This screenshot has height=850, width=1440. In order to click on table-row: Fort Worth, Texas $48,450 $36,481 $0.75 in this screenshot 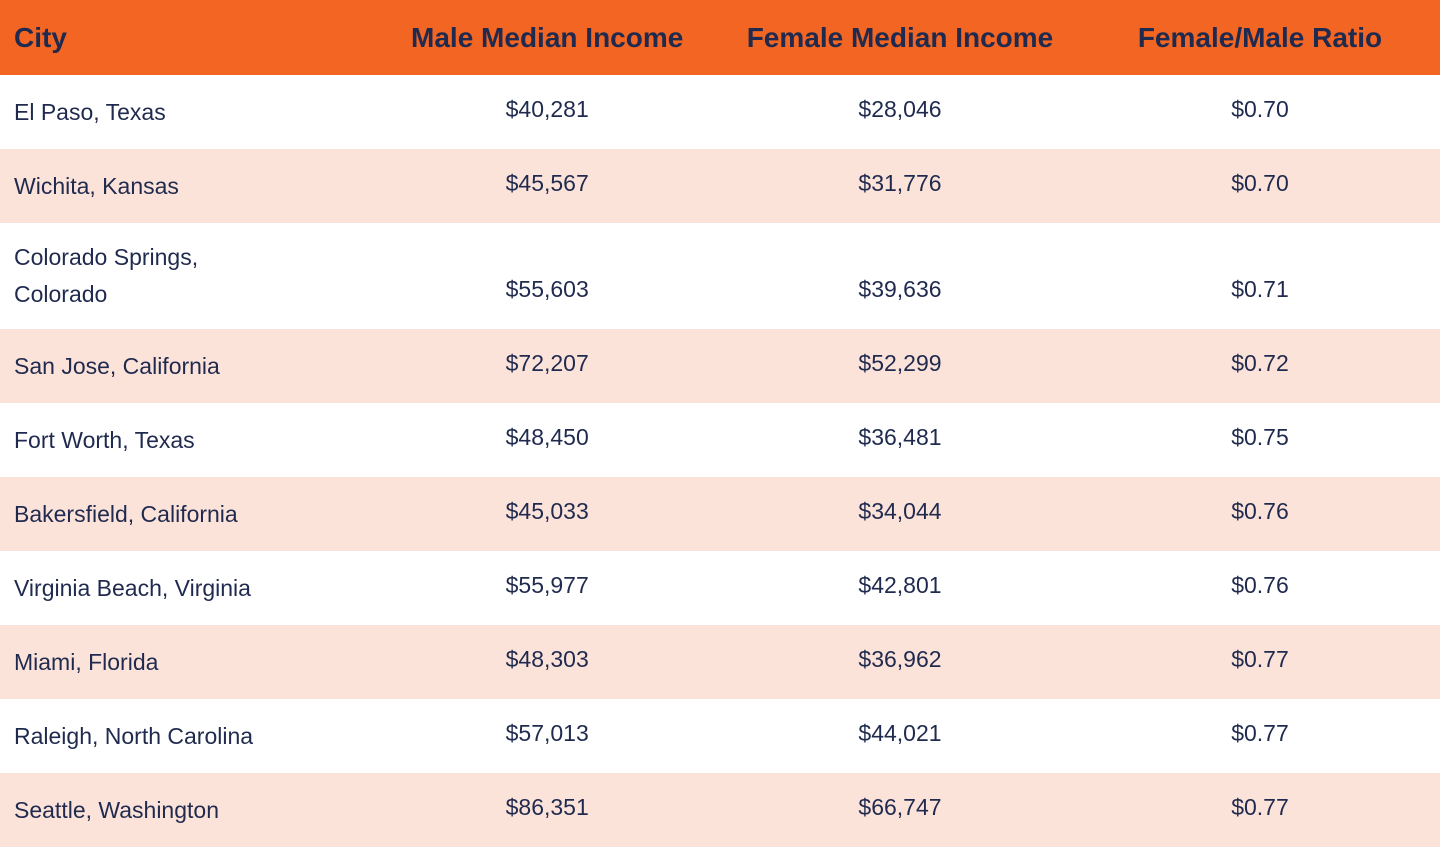, I will do `click(720, 440)`.